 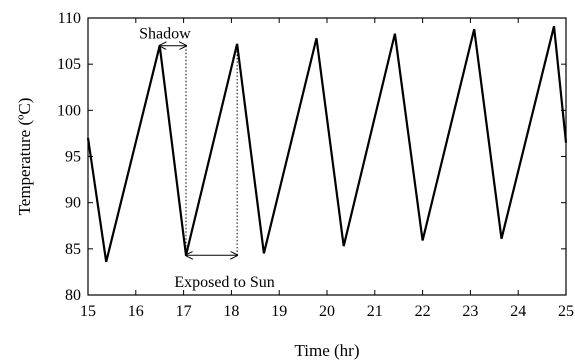 I want to click on x-tick-label: 22, so click(x=423, y=311).